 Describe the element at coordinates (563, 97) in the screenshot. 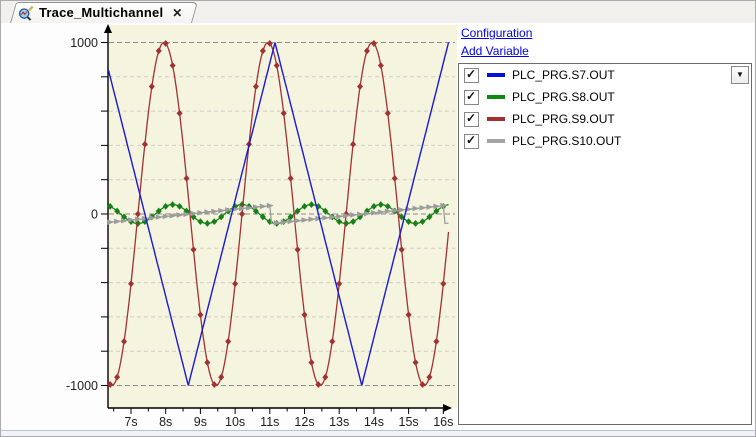

I see `series-label: PLC_PRG.S8.OUT` at that location.